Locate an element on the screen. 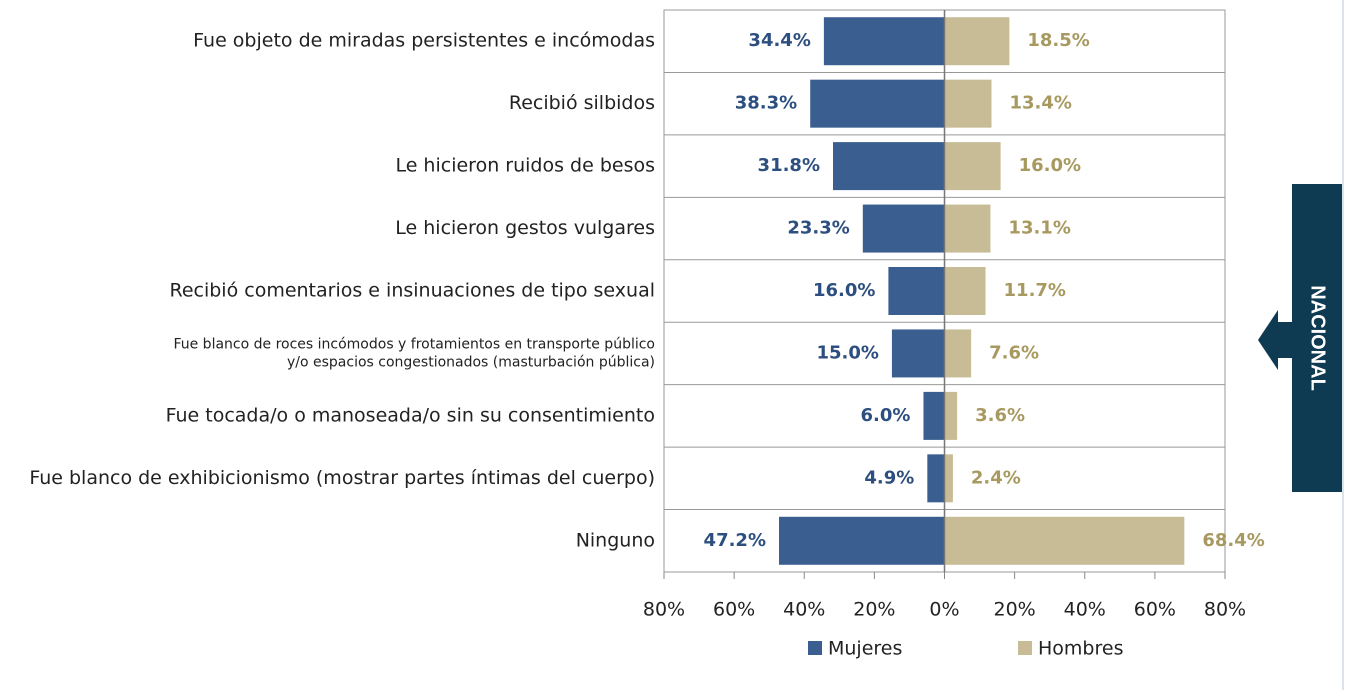 The width and height of the screenshot is (1350, 690). category-label: Le hicieron gestos vulgares is located at coordinates (525, 228).